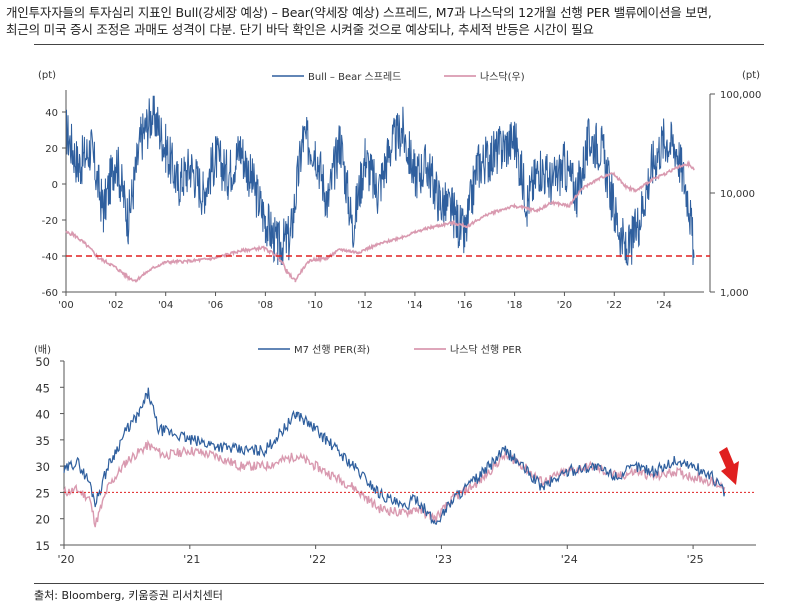 The width and height of the screenshot is (788, 607). Describe the element at coordinates (50, 293) in the screenshot. I see `left-tick-label: -60` at that location.